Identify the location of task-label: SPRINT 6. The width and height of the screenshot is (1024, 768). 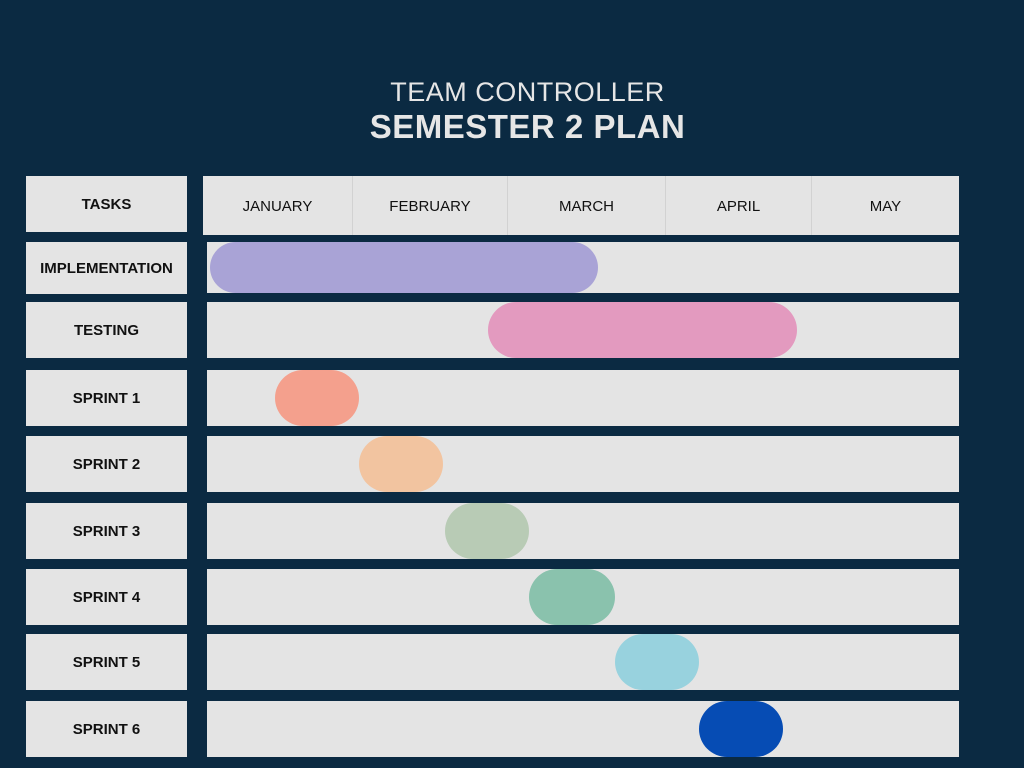
(106, 729).